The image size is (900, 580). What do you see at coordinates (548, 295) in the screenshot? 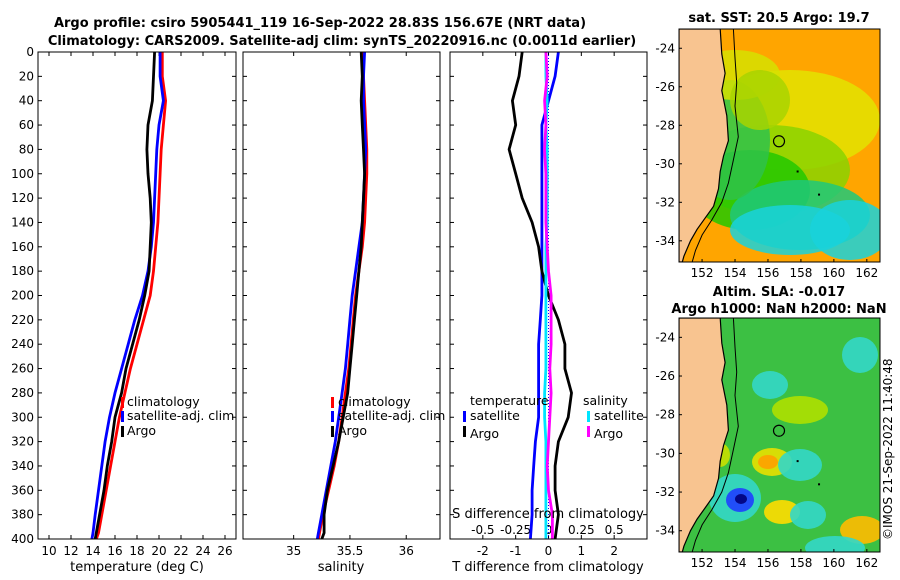
I see `series-line-salinity-argo` at bounding box center [548, 295].